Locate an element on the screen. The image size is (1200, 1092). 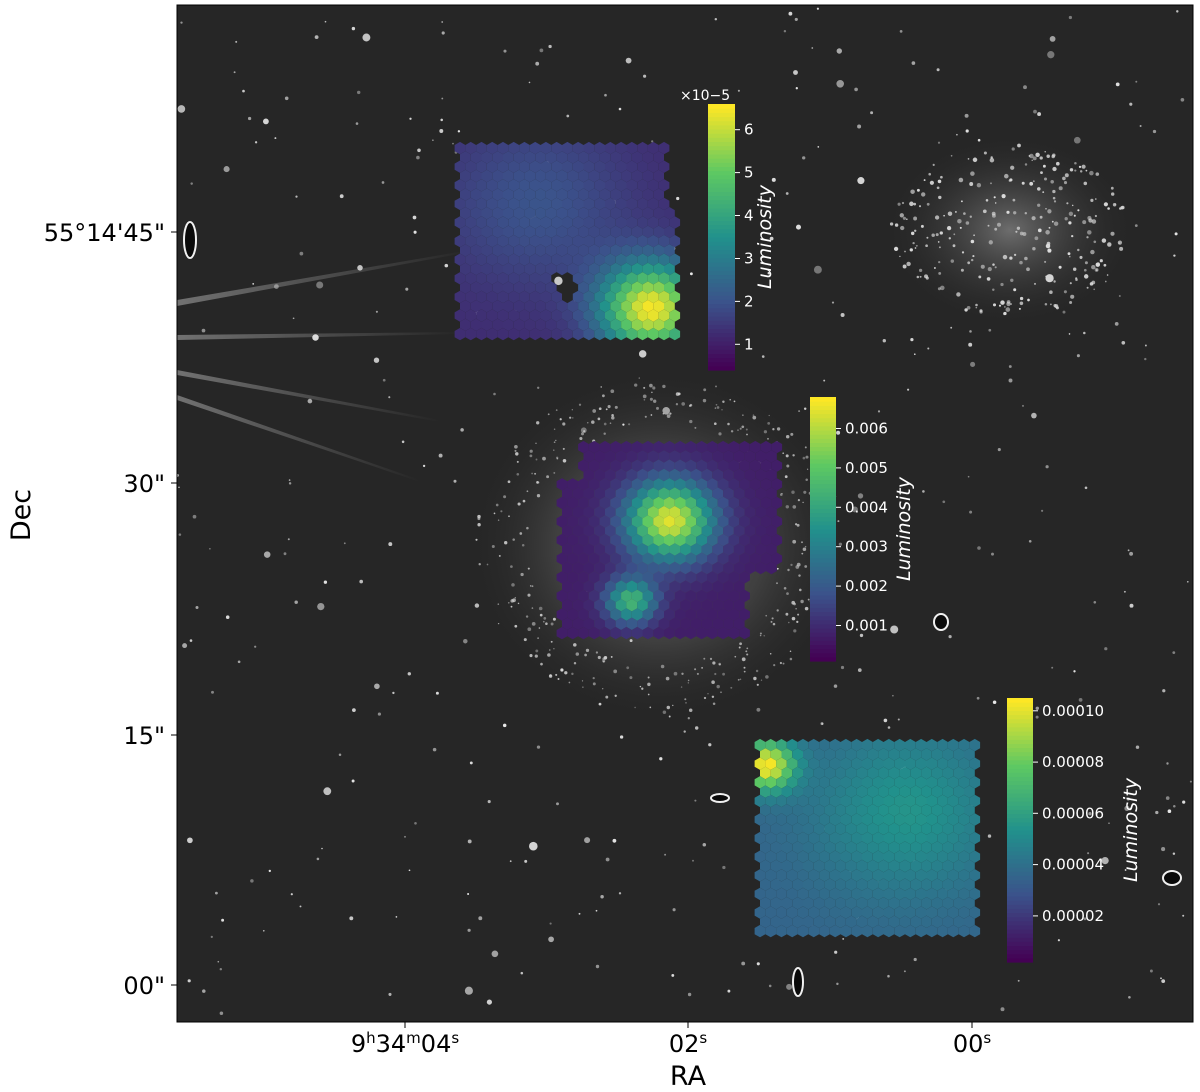
y-tick-label: 55°14'45" is located at coordinates (104, 233).